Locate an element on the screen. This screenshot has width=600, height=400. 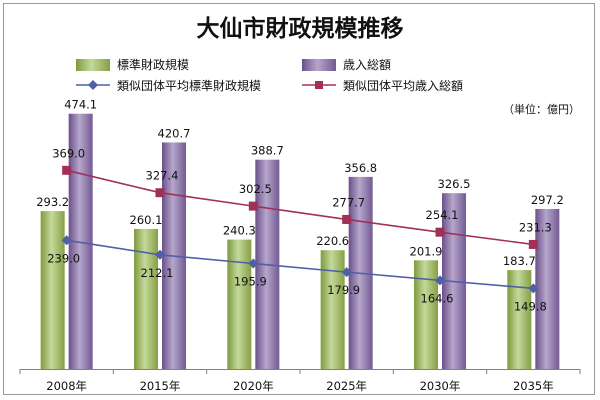
bar-value-label: 260.1 is located at coordinates (146, 220).